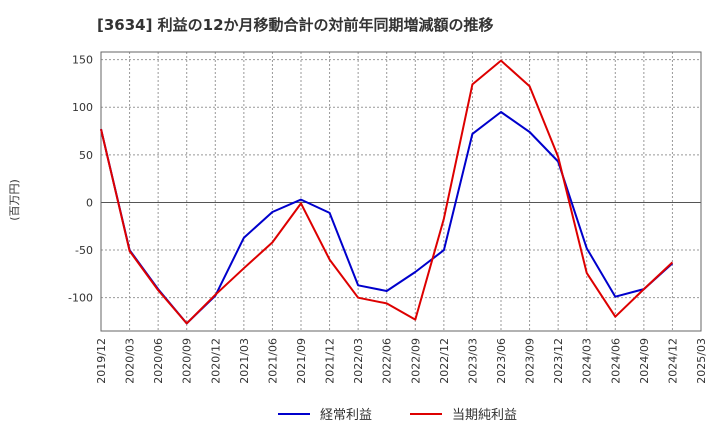  What do you see at coordinates (672, 361) in the screenshot?
I see `x-tick-label: 2024/12` at bounding box center [672, 361].